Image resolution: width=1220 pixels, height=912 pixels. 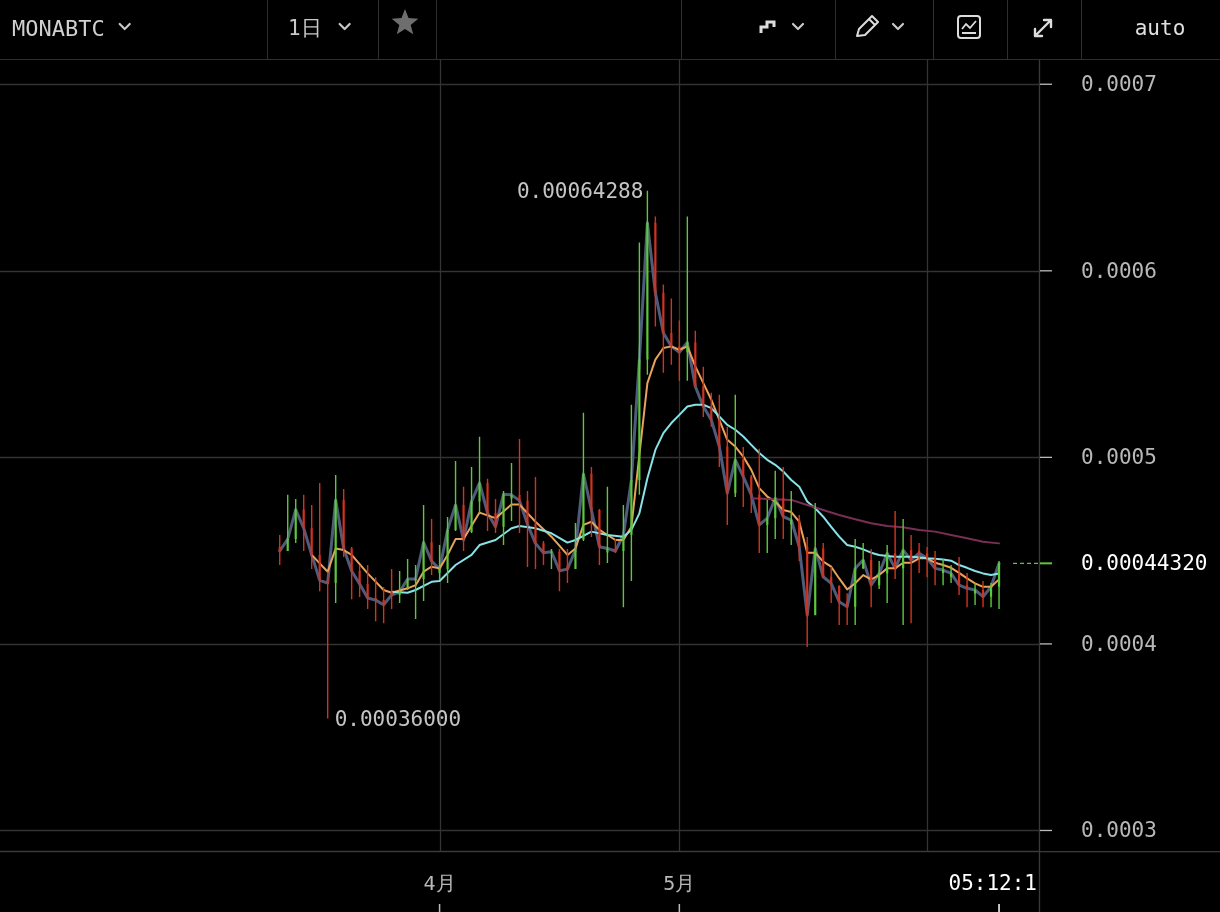 I want to click on y-tick-label: 0.0005, so click(x=1119, y=457).